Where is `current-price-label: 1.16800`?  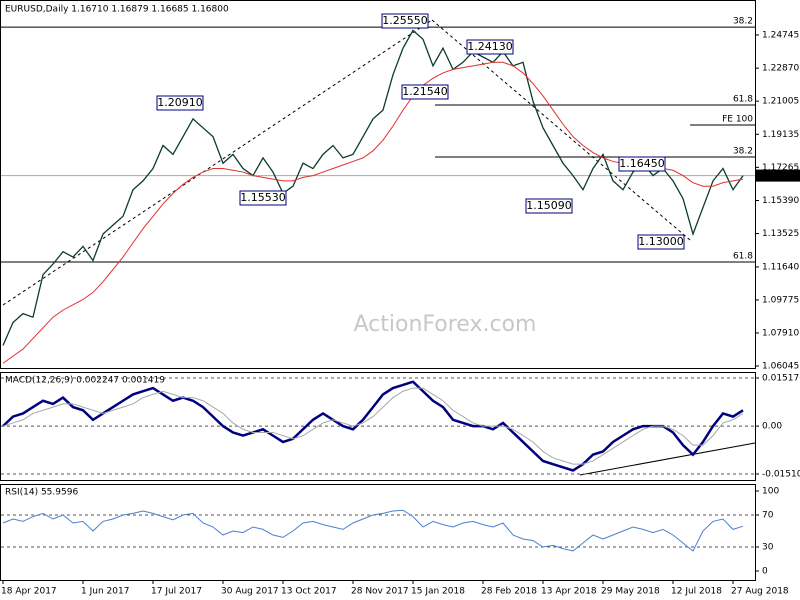
current-price-label: 1.16800 is located at coordinates (778, 176).